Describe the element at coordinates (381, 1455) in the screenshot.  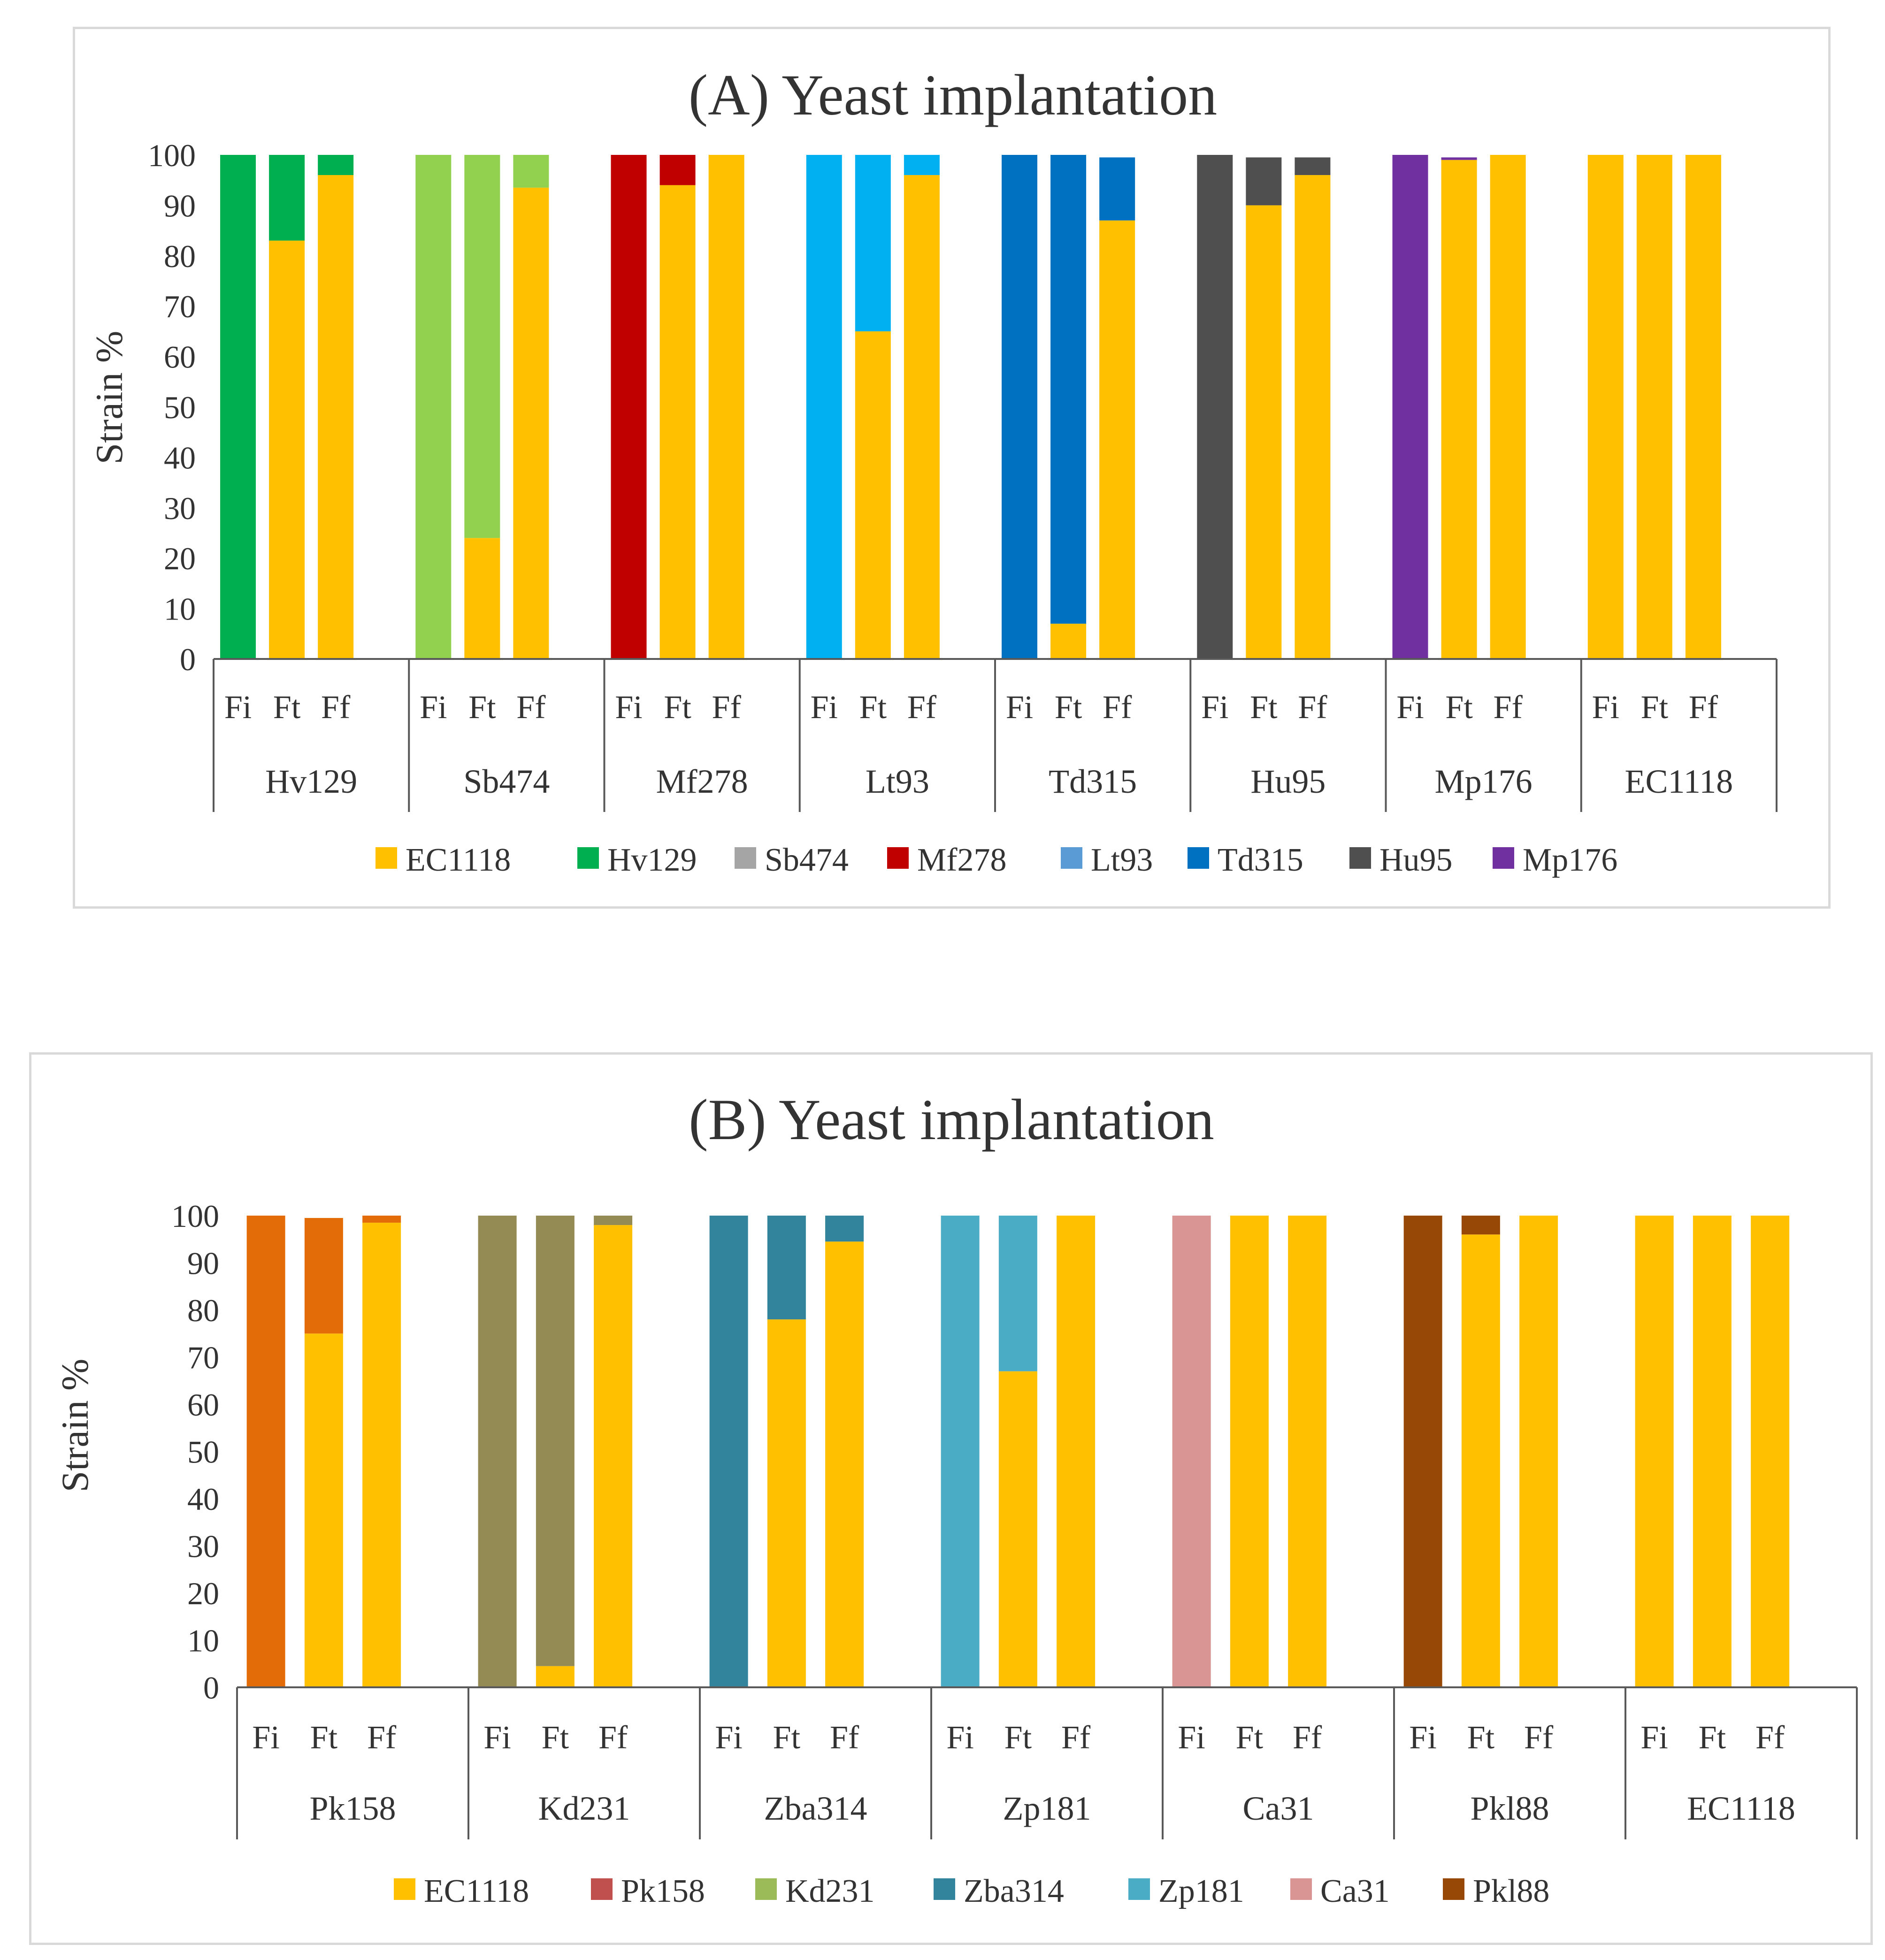
I see `bar-segment-pk158-ff-ec1118` at that location.